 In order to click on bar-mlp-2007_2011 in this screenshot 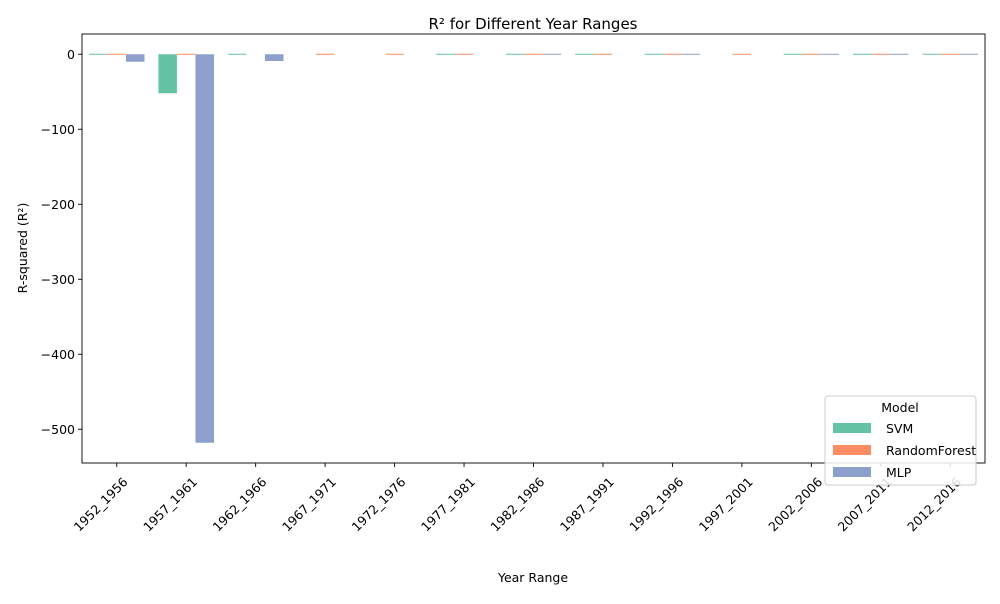, I will do `click(899, 54)`.